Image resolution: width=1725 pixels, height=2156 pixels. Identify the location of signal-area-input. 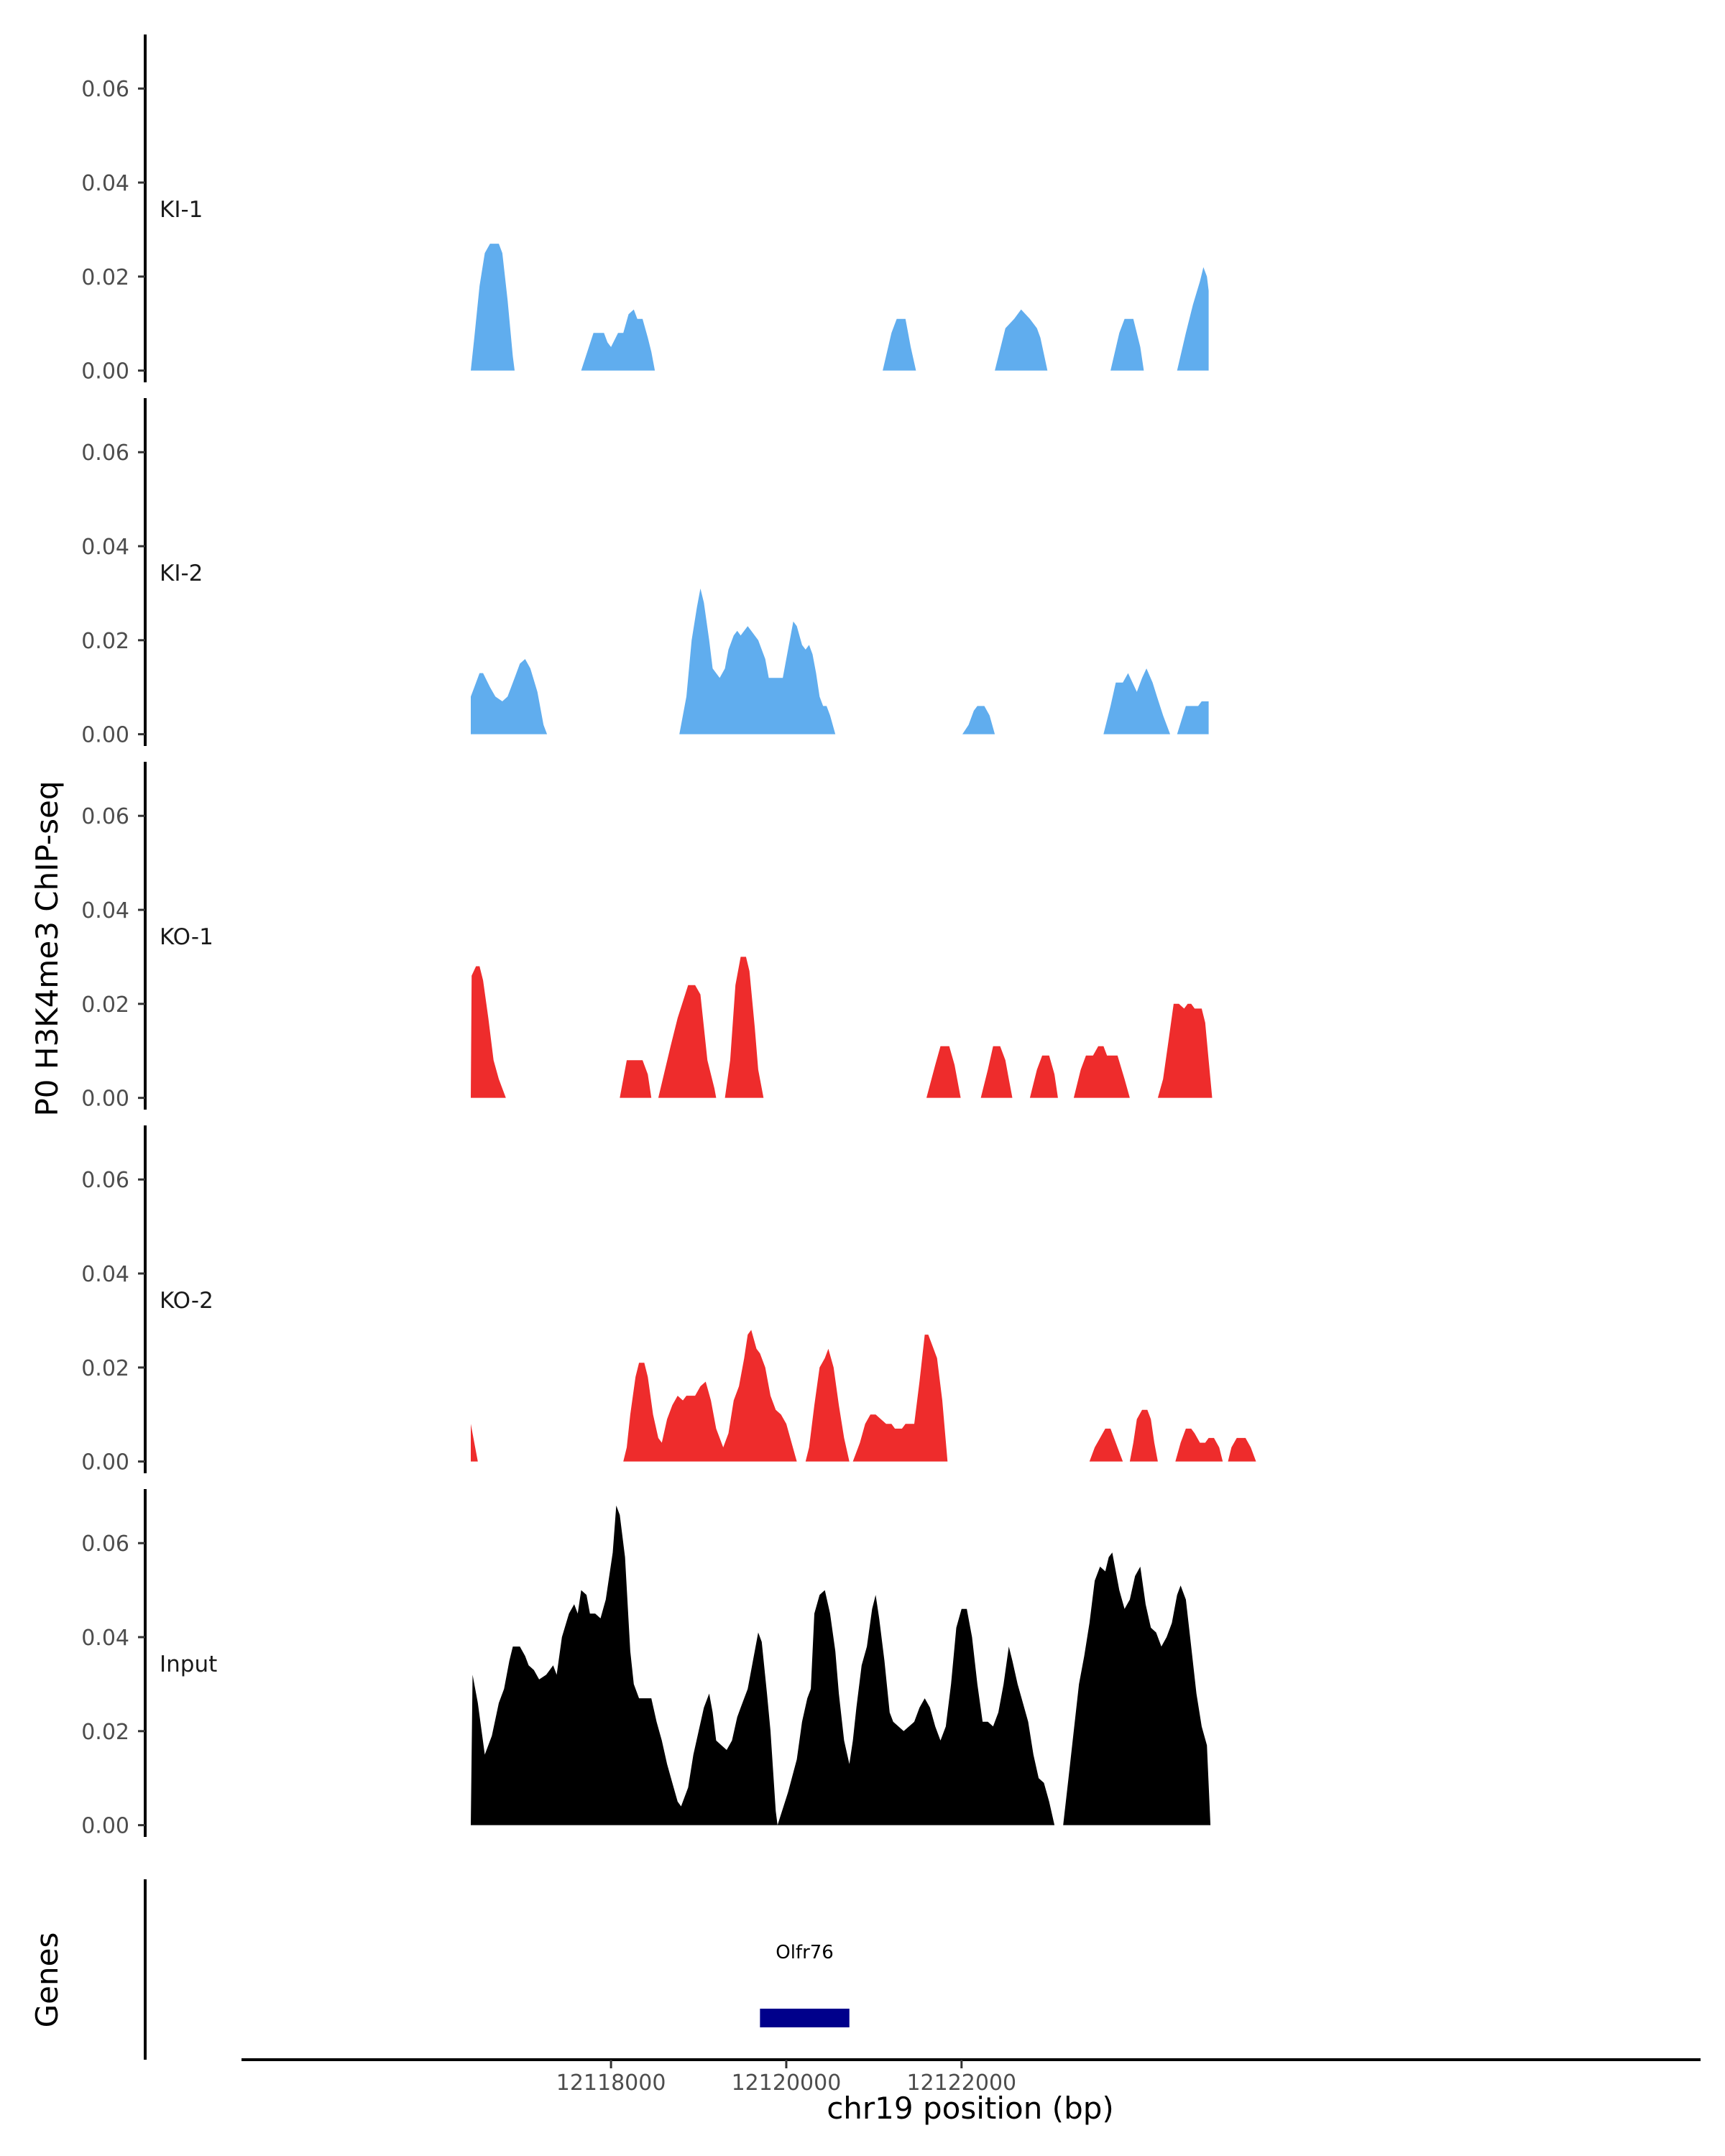
(841, 1665).